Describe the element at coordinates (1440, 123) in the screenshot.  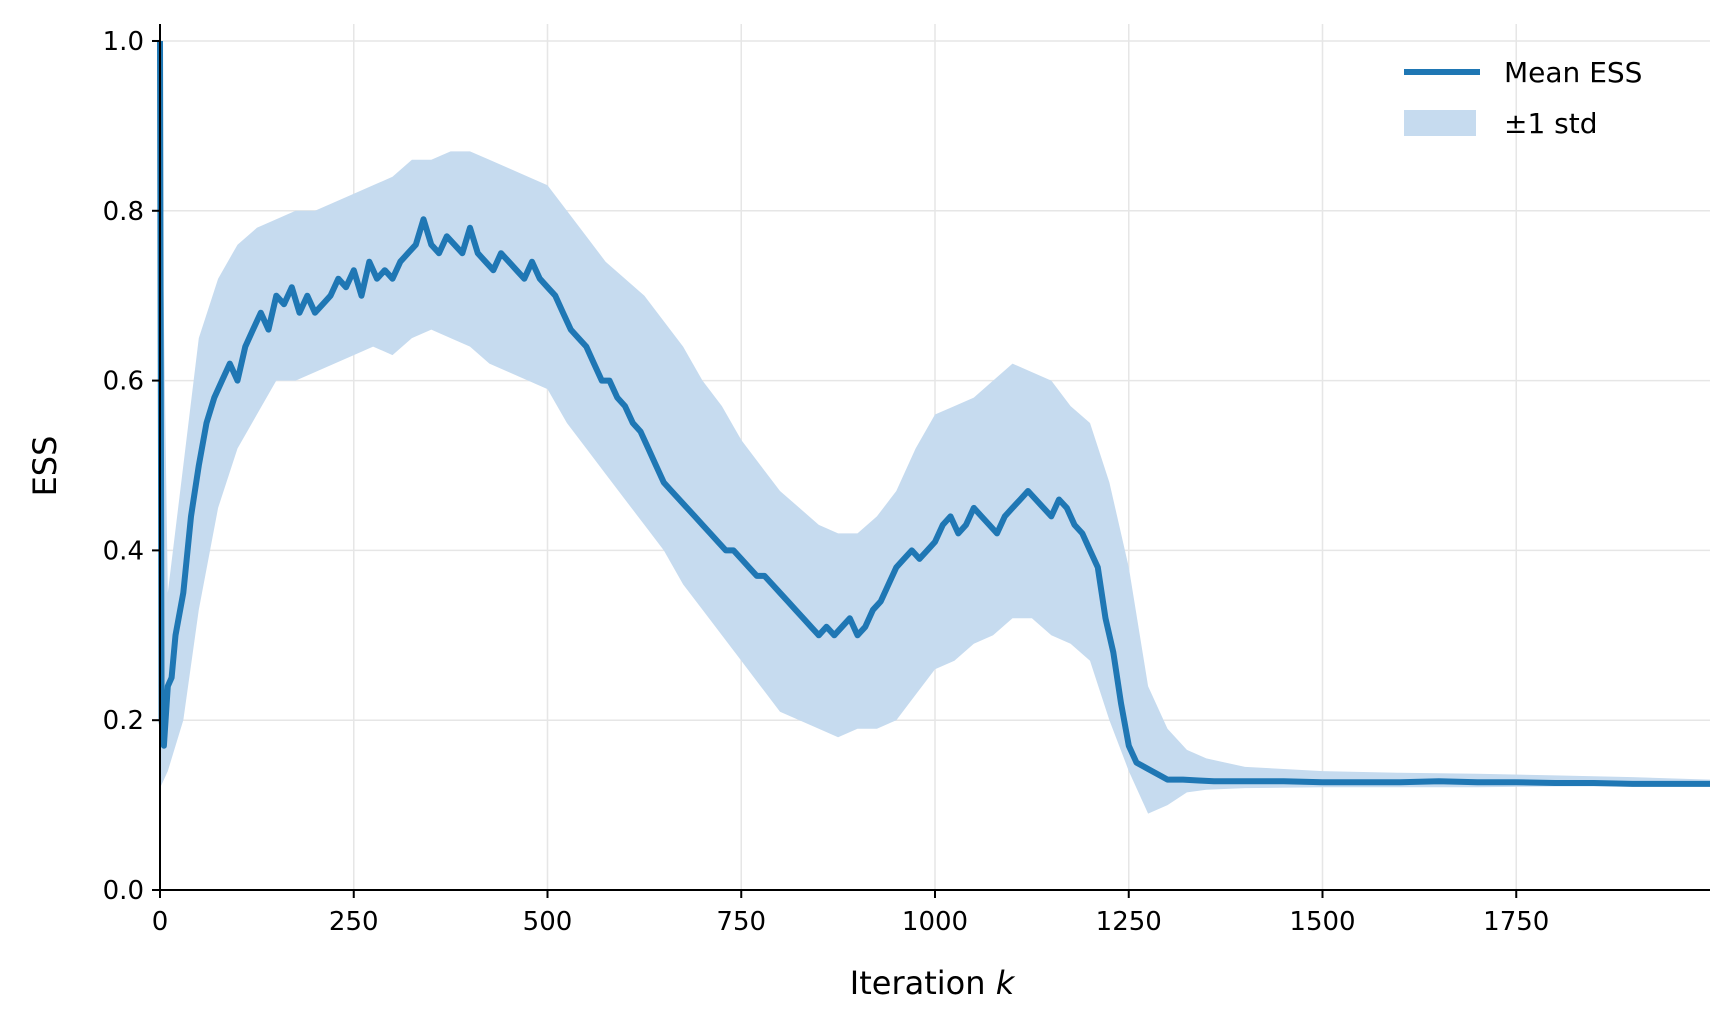
I see `legend-std-swatch` at that location.